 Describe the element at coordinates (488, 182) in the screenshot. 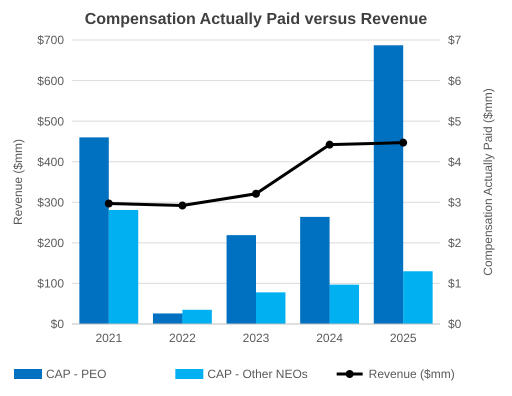

I see `y2-axis-title: Compensation Actually Paid ($mm)` at that location.